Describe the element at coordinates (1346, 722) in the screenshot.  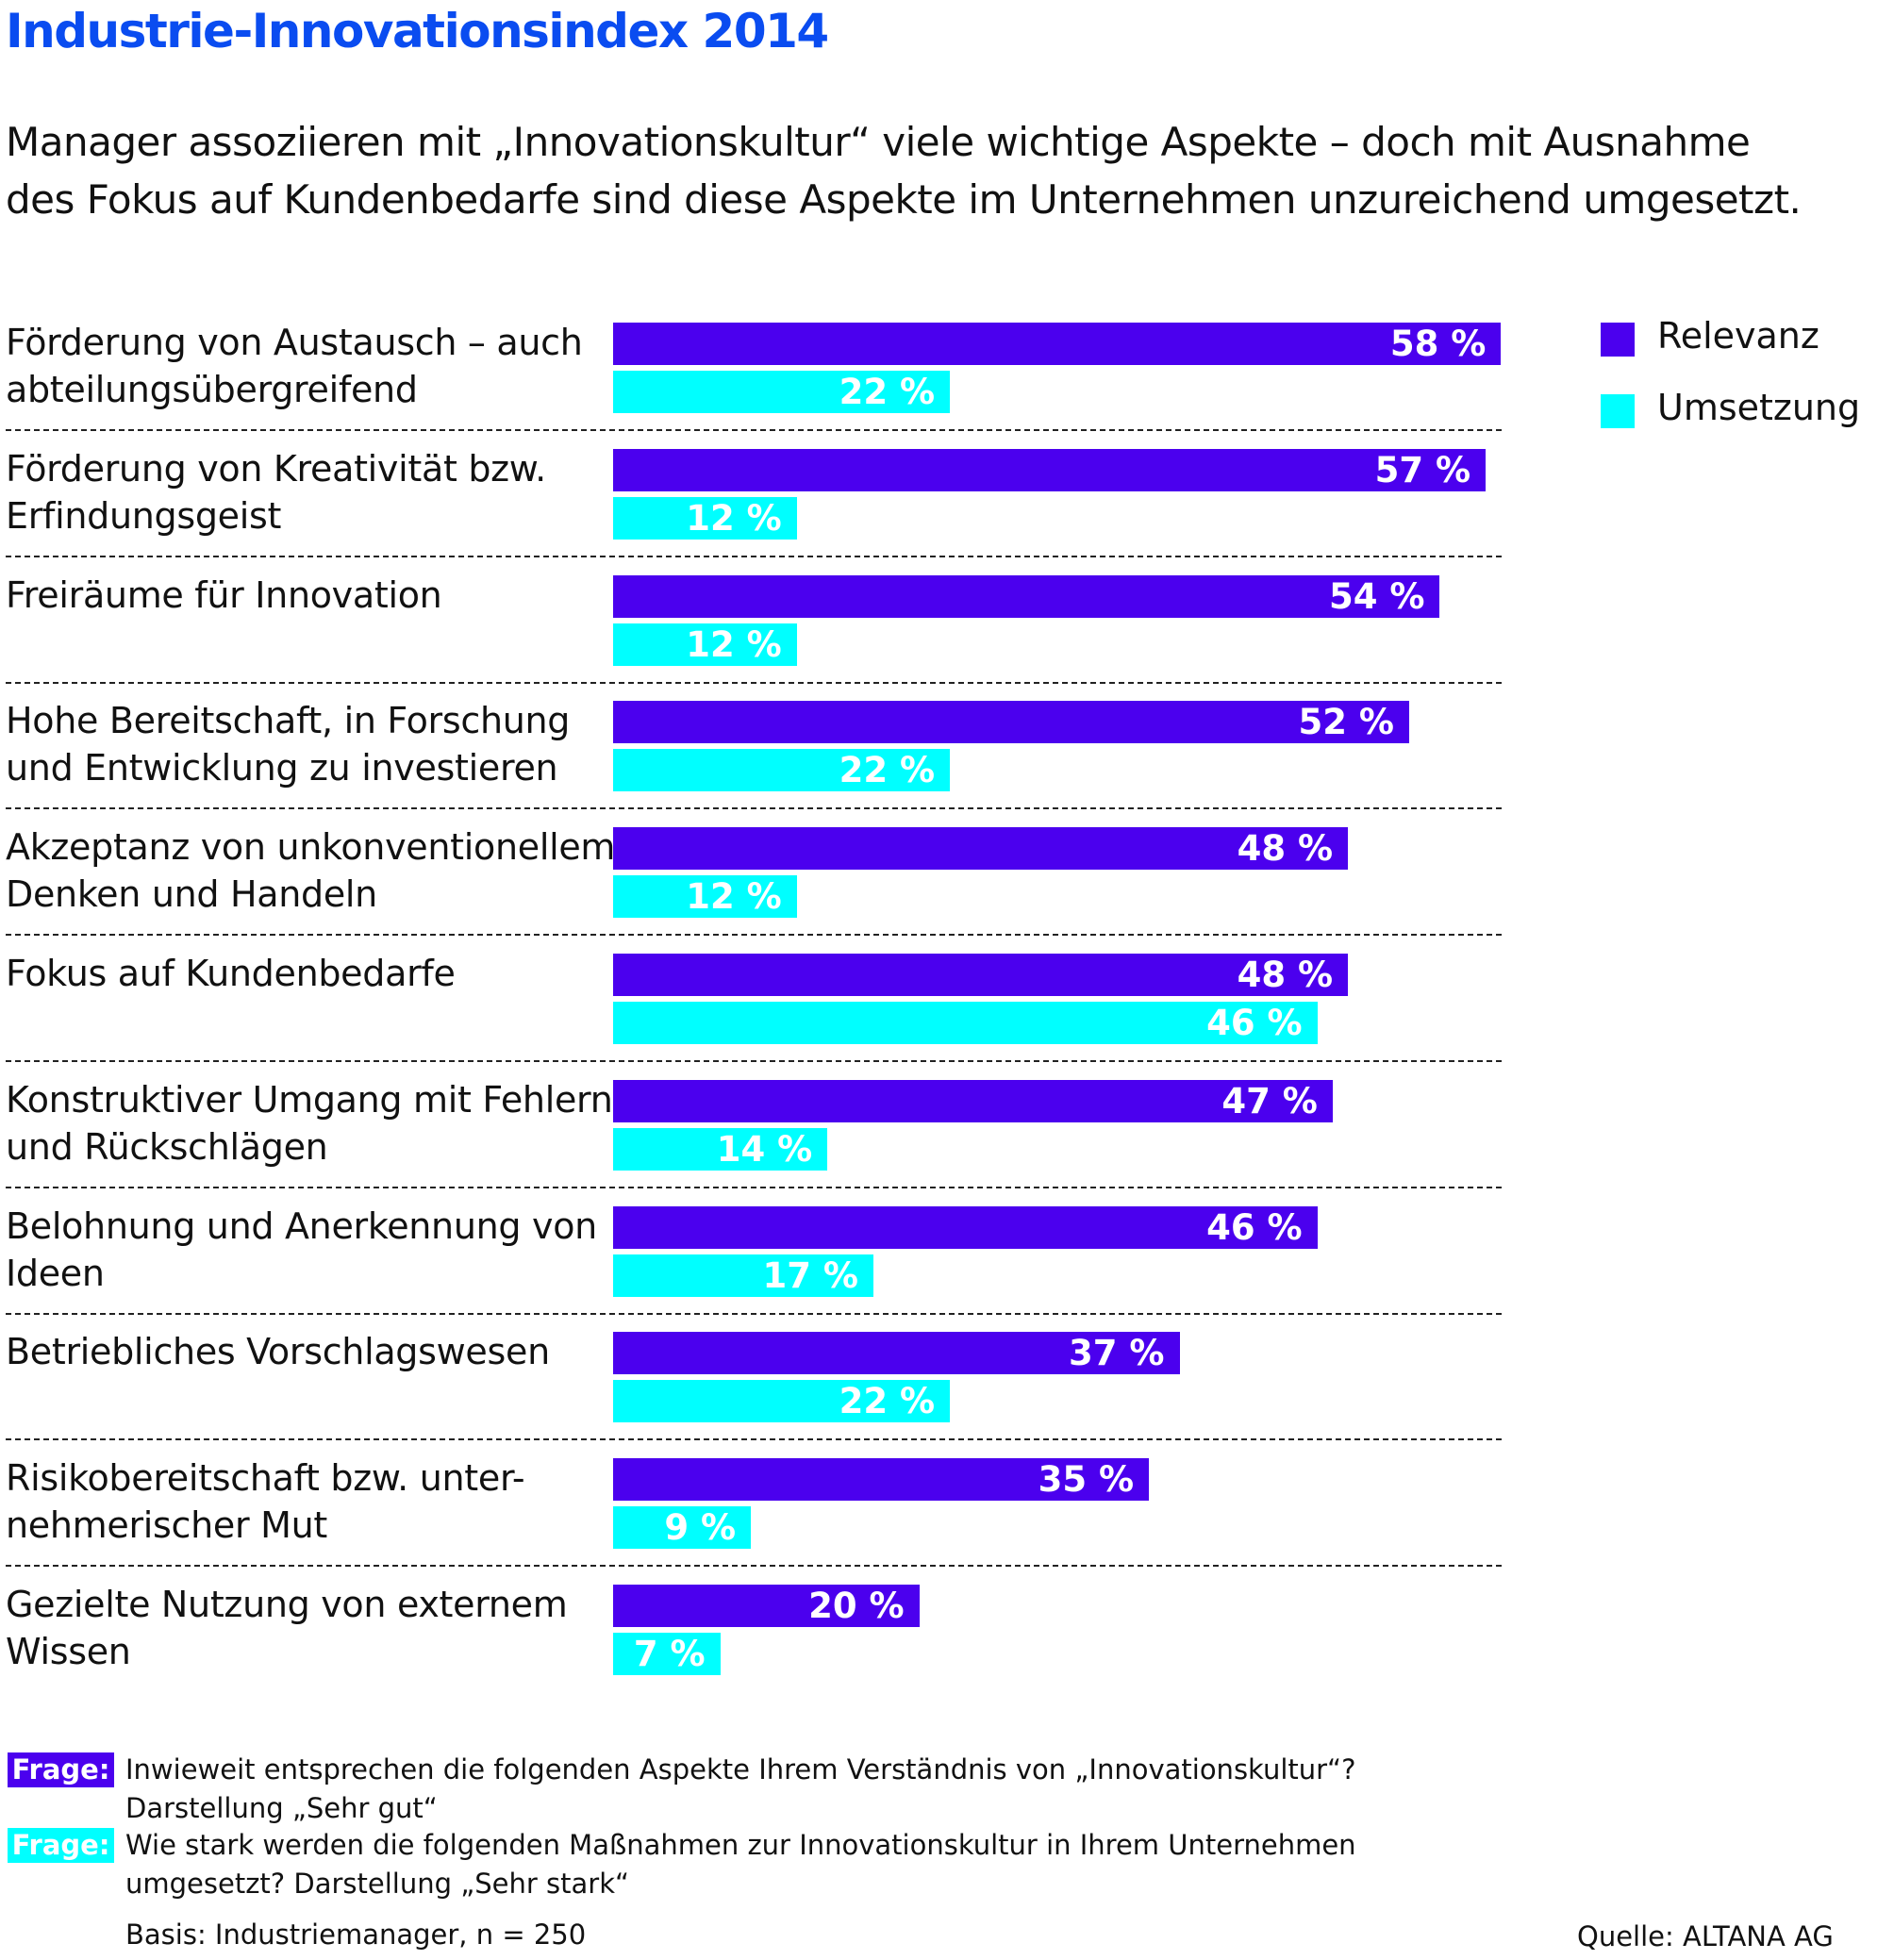
I see `data-label: 52 %` at that location.